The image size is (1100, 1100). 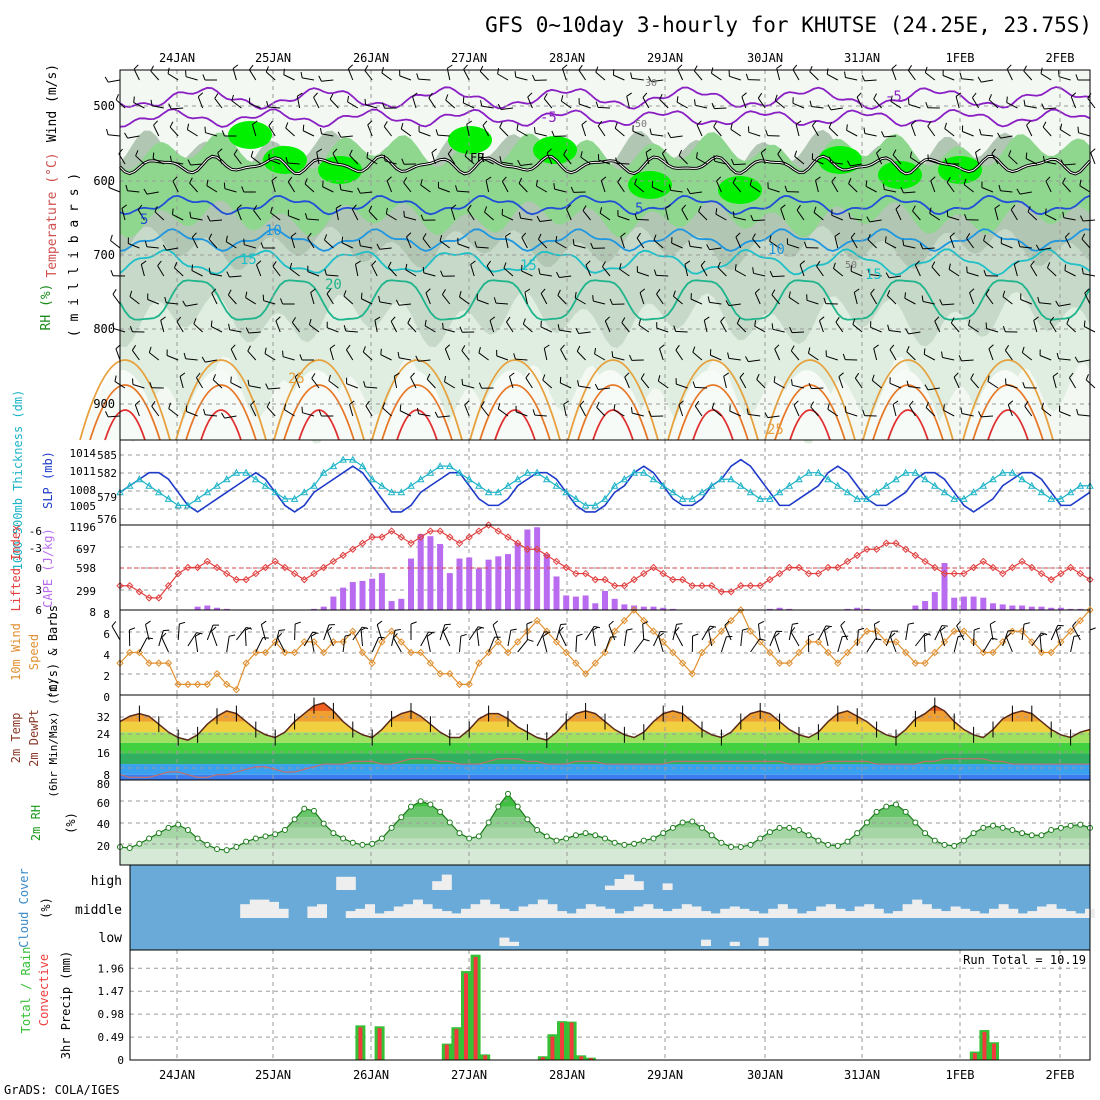 What do you see at coordinates (893, 97) in the screenshot?
I see `contour-label-m5: -5` at bounding box center [893, 97].